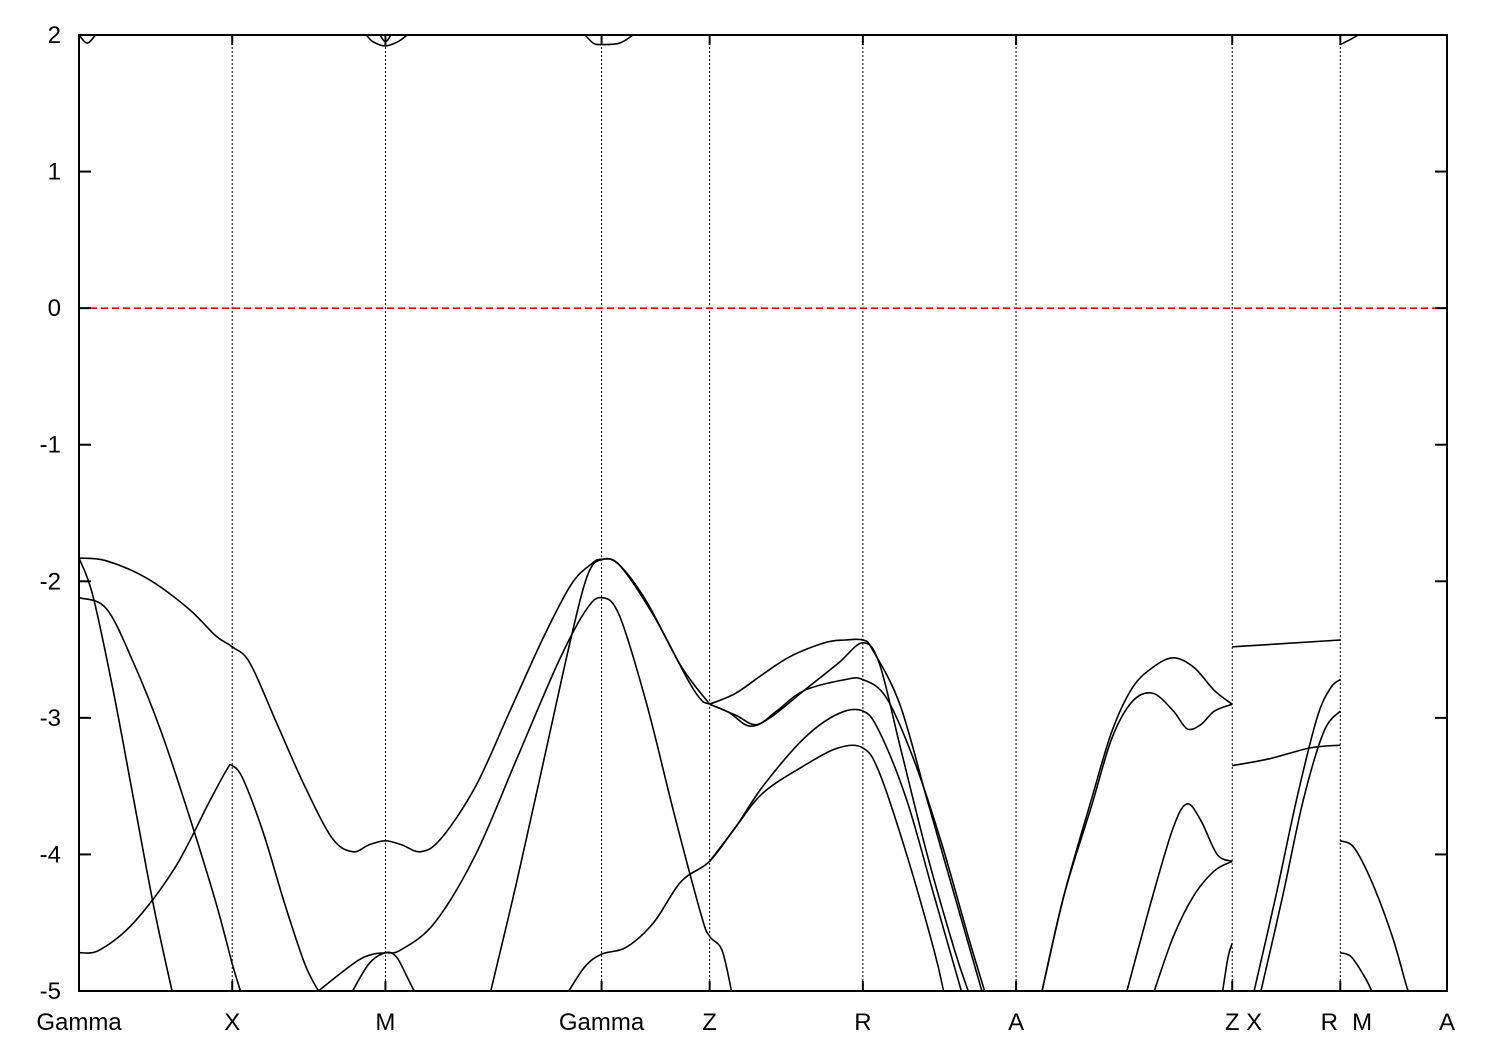 The width and height of the screenshot is (1500, 1055). What do you see at coordinates (54, 35) in the screenshot?
I see `y-tick-label: 2` at bounding box center [54, 35].